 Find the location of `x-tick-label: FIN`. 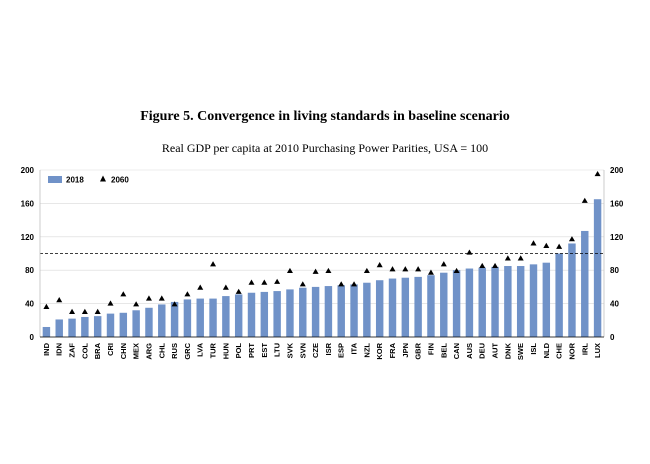

x-tick-label: FIN is located at coordinates (430, 349).